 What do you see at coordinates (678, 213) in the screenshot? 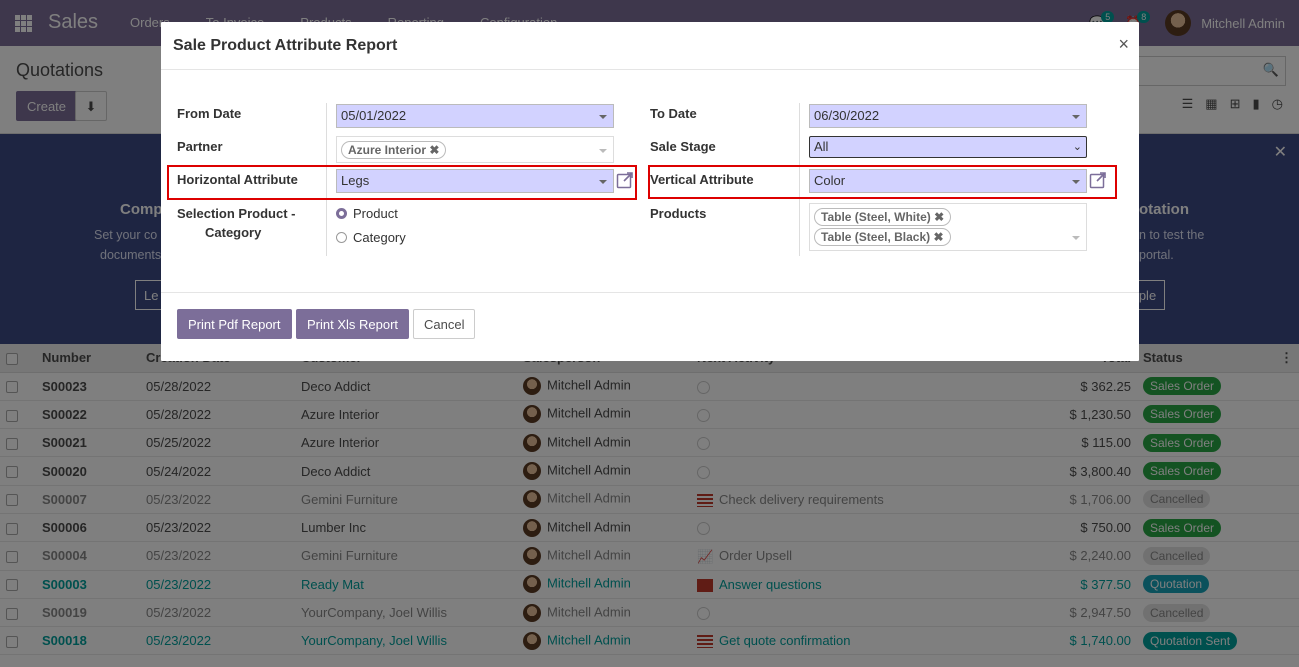
I see `products-label: Products` at bounding box center [678, 213].